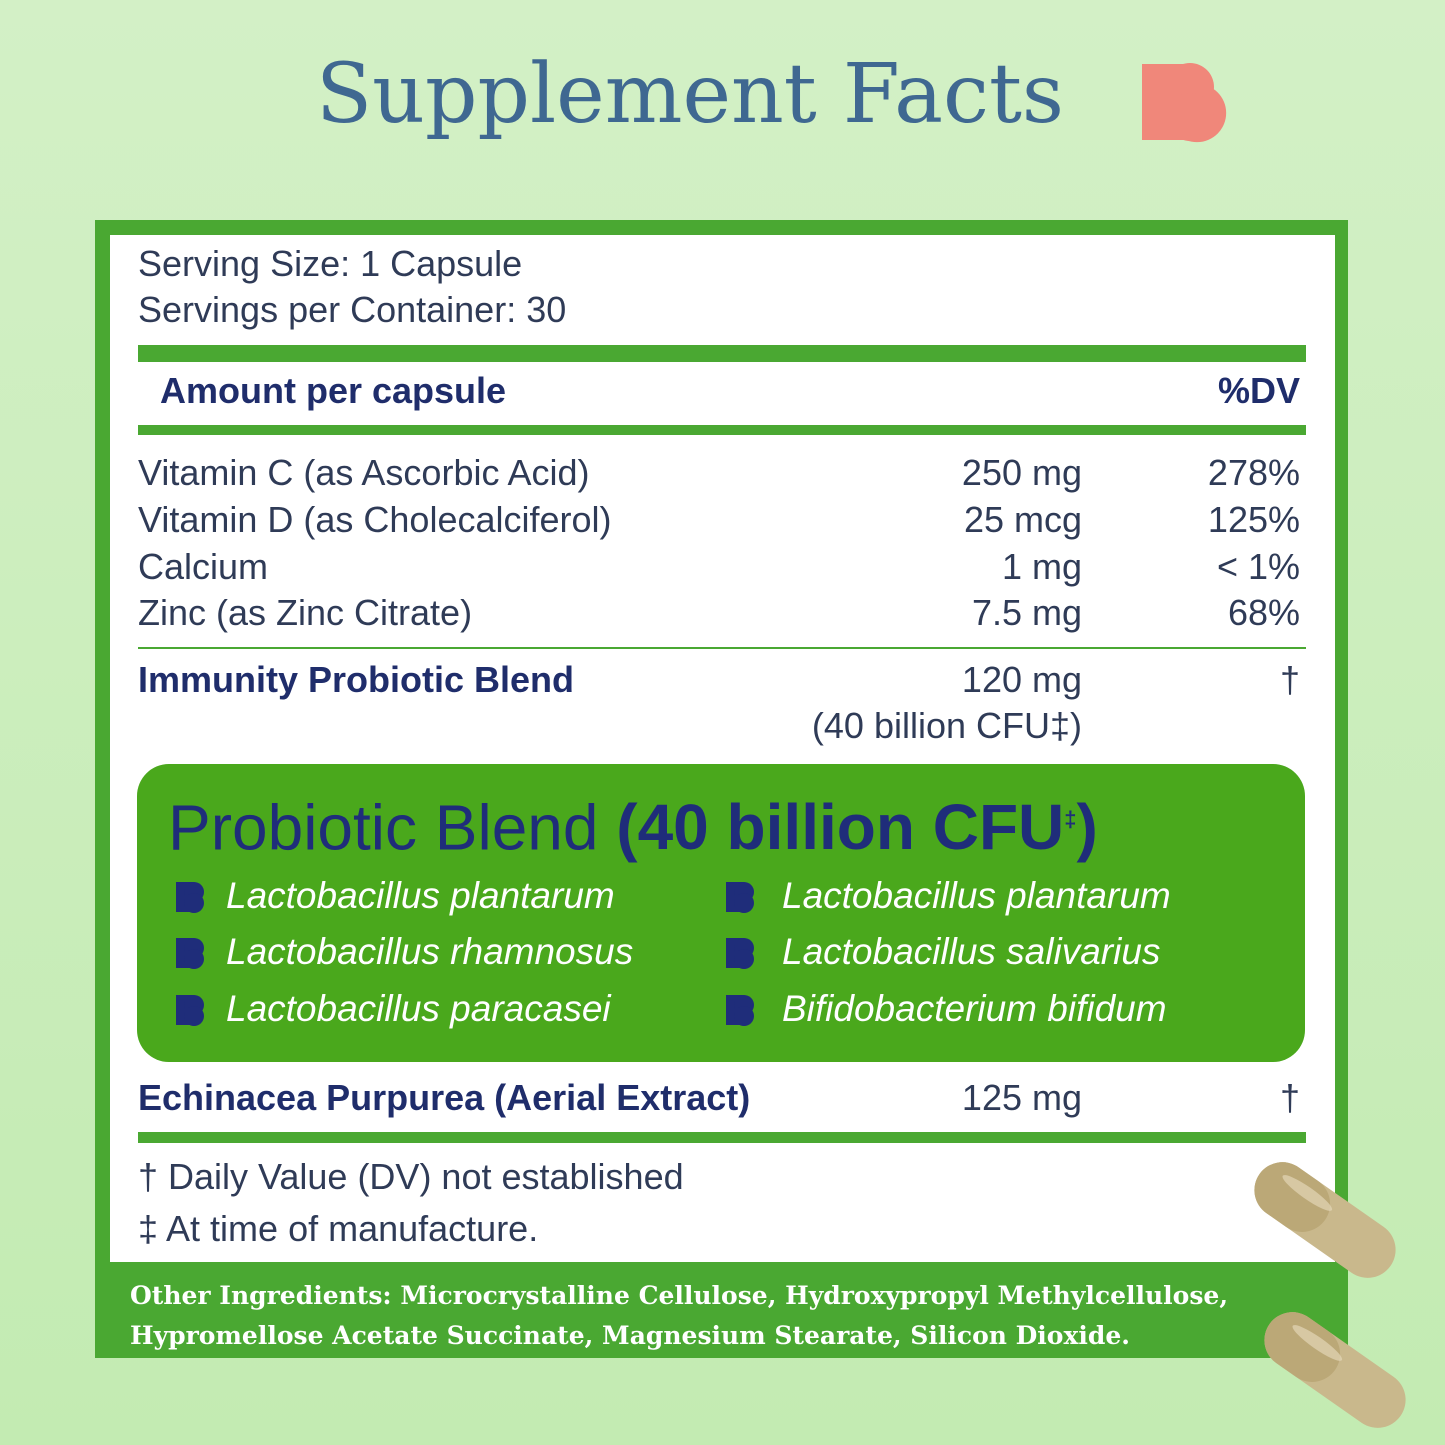 The width and height of the screenshot is (1445, 1445). Describe the element at coordinates (333, 390) in the screenshot. I see `amount-header: Amount per capsule` at that location.